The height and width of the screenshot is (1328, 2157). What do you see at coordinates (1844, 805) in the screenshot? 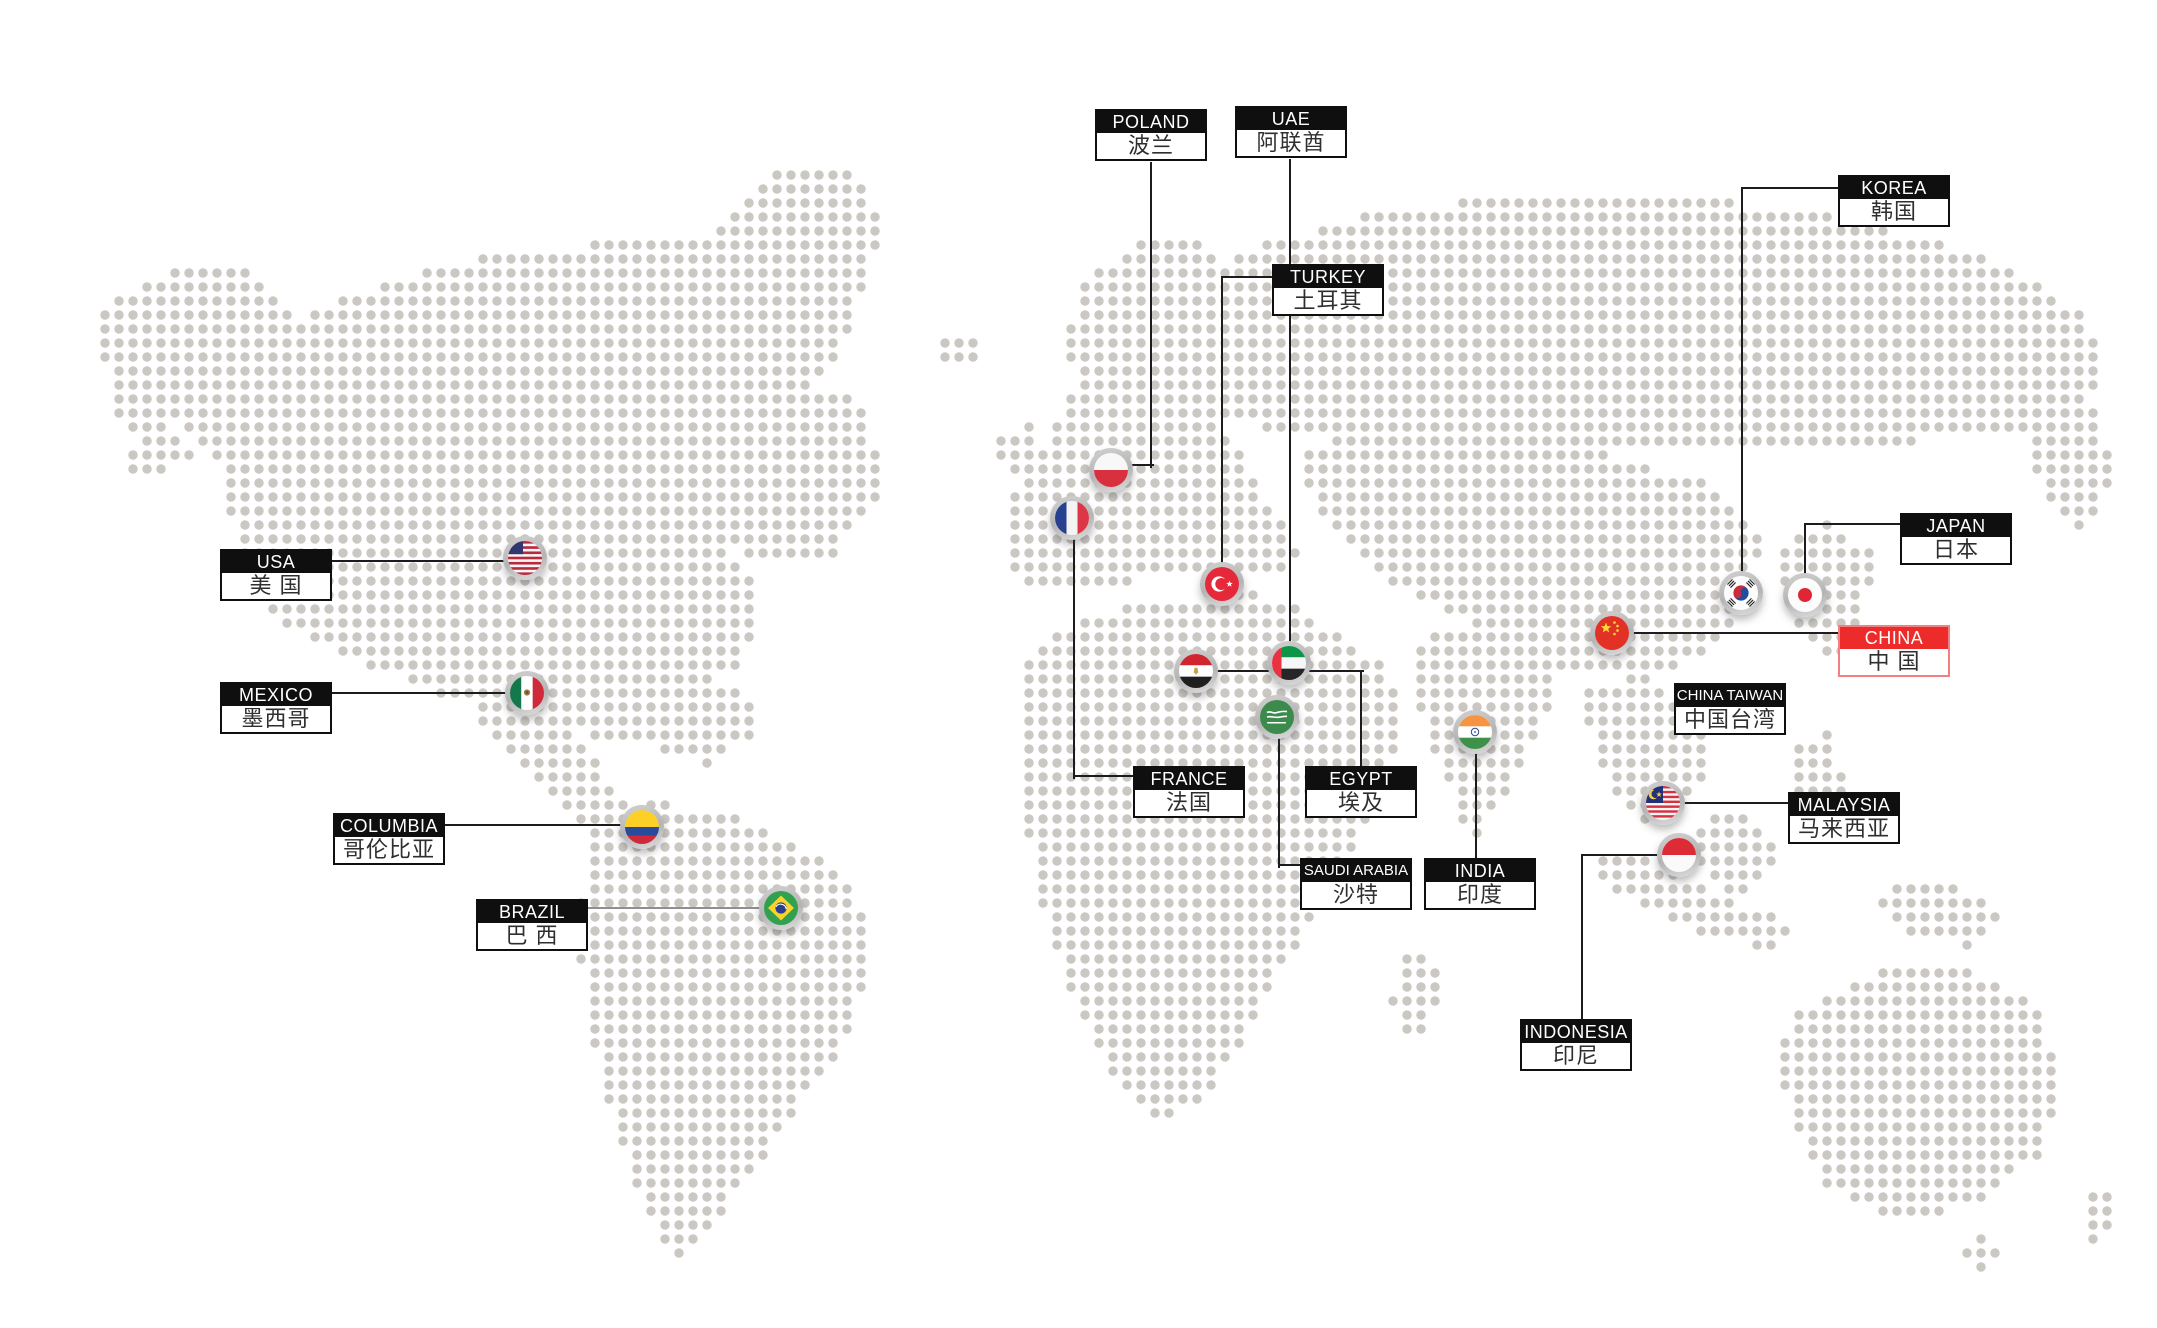
I see `label-malaysia-name-en: MALAYSIA` at bounding box center [1844, 805].